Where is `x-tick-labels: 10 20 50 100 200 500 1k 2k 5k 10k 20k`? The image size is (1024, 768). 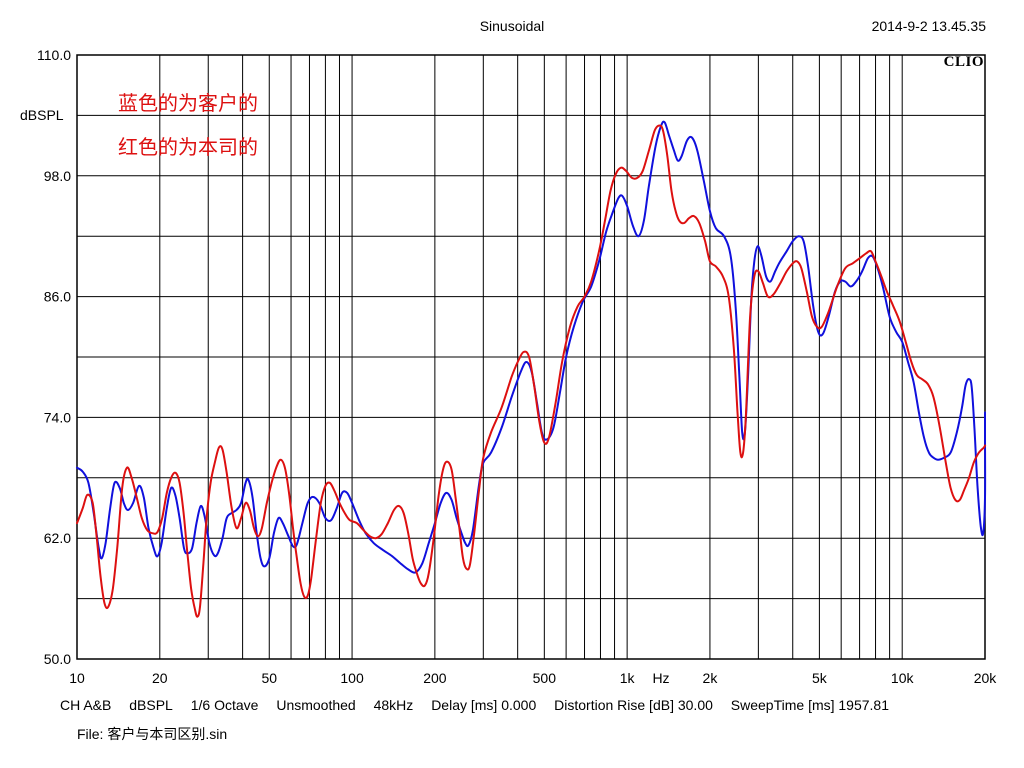
x-tick-labels: 10 20 50 100 200 500 1k 2k 5k 10k 20k is located at coordinates (533, 678).